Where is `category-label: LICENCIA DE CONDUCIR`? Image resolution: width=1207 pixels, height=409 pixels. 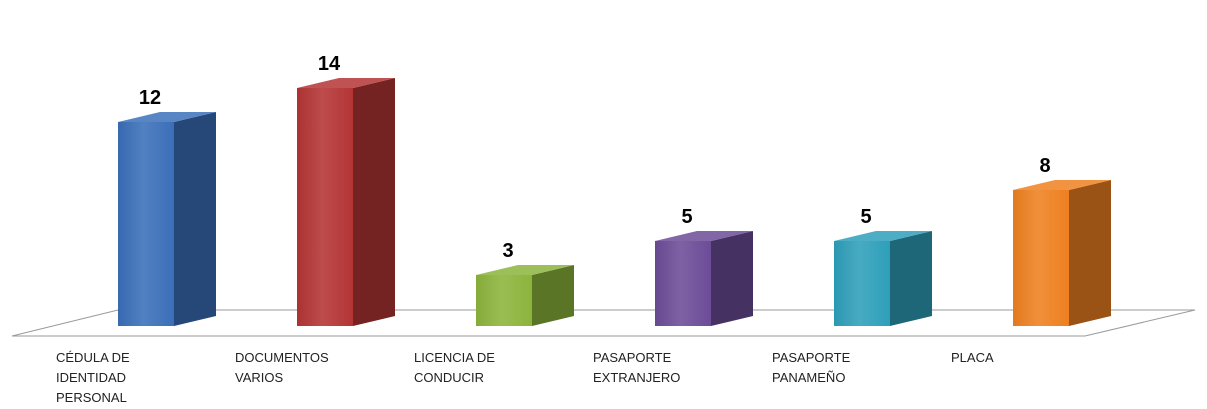
category-label: LICENCIA DE CONDUCIR is located at coordinates (454, 367).